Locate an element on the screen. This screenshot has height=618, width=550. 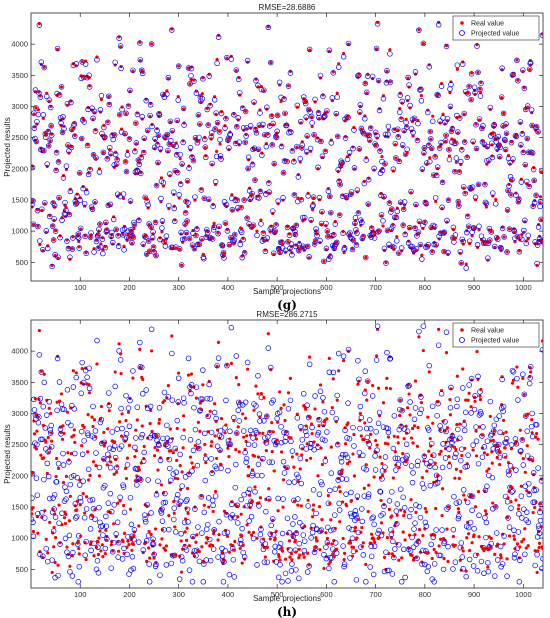
y-tick-label: 1500 is located at coordinates (19, 199).